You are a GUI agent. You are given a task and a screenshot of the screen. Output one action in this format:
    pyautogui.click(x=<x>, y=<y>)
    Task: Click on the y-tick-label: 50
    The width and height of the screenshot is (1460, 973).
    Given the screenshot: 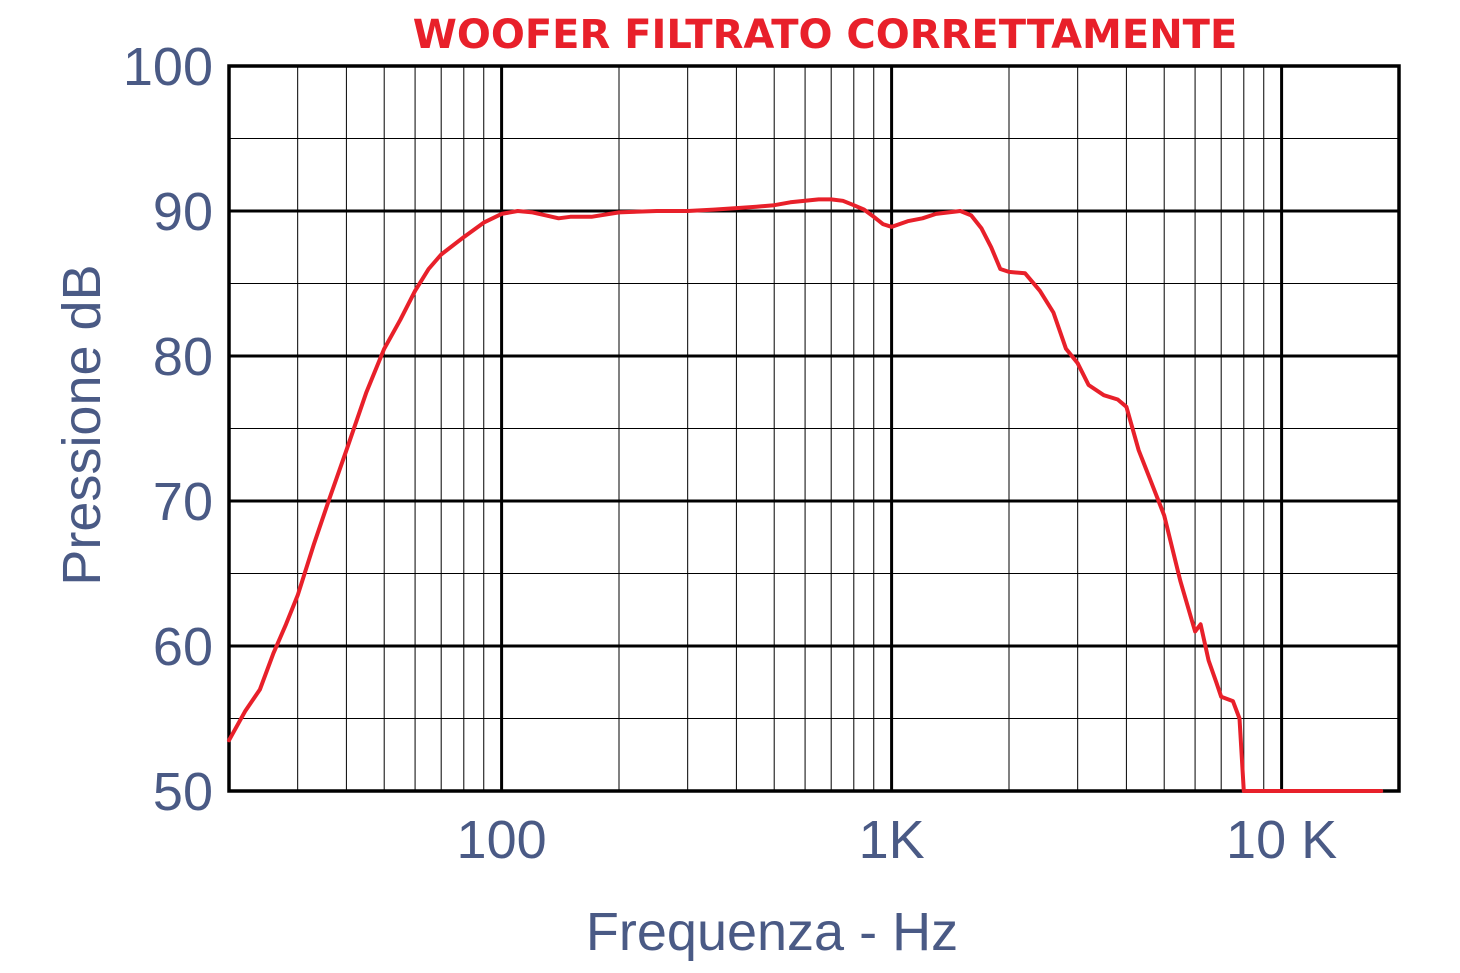 What is the action you would take?
    pyautogui.click(x=183, y=792)
    